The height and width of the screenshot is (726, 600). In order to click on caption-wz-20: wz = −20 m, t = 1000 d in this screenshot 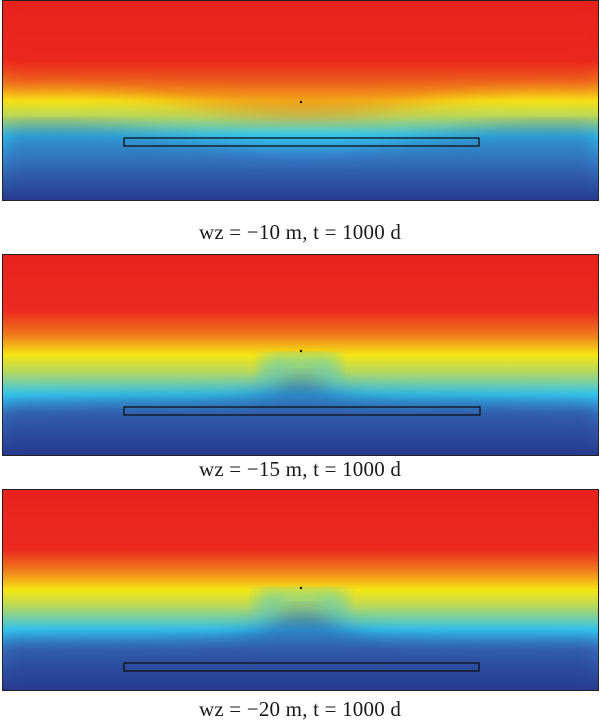, I will do `click(300, 709)`.